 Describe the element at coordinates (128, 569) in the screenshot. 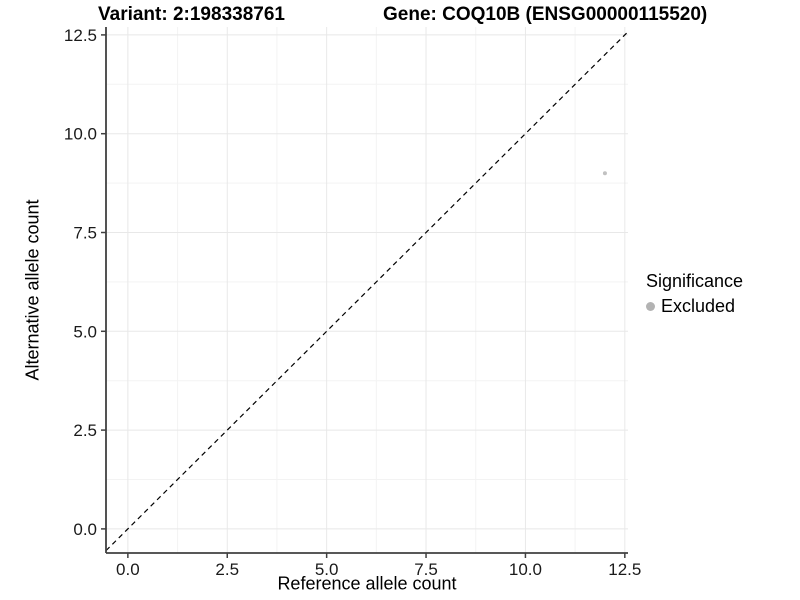

I see `x-tick-label: 0.0` at that location.